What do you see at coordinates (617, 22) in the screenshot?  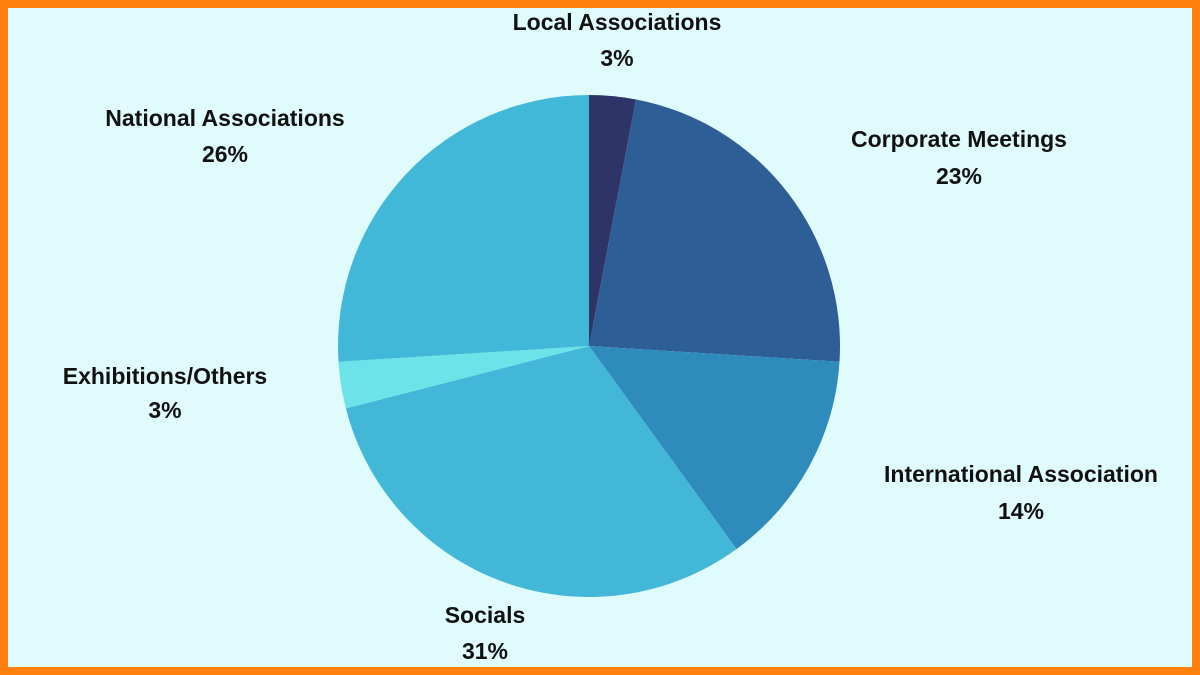 I see `slice-label: Local Associations` at bounding box center [617, 22].